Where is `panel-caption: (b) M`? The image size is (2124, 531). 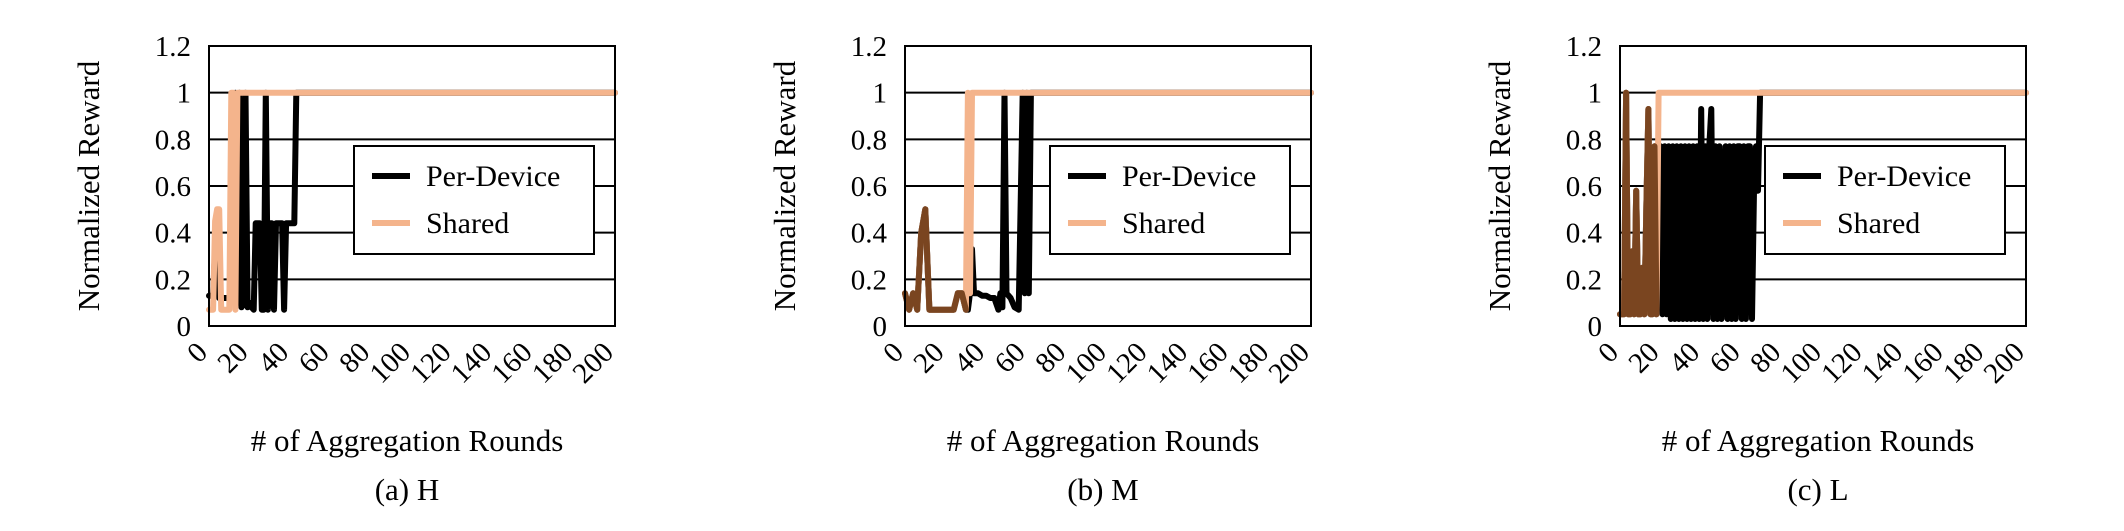
panel-caption: (b) M is located at coordinates (1102, 489).